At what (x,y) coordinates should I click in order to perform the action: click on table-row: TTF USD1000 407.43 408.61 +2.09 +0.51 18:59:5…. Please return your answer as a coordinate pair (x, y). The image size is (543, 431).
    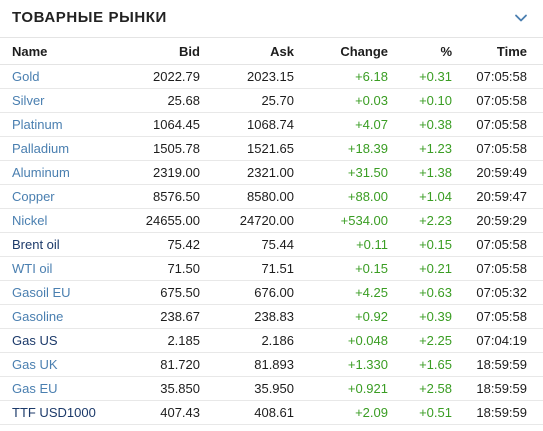
    Looking at the image, I should click on (271, 412).